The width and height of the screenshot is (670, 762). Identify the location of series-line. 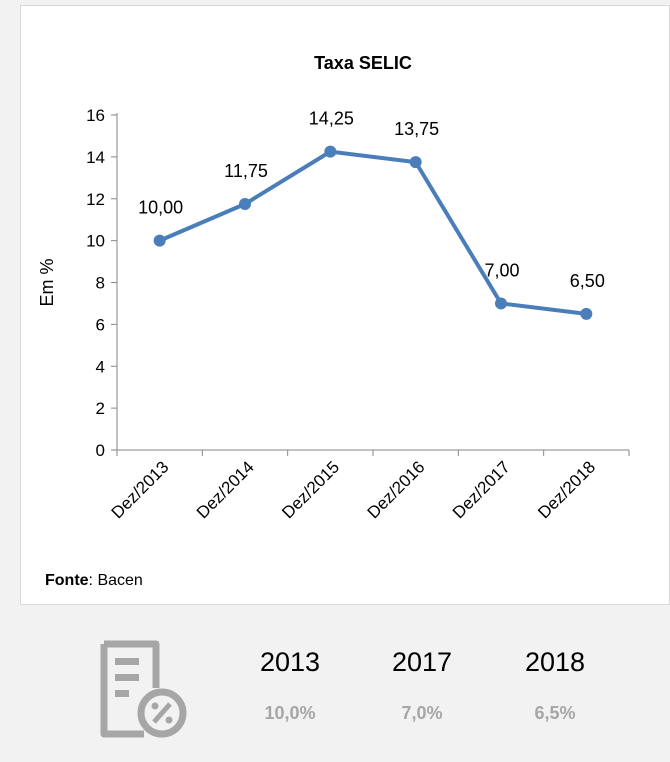
(373, 232).